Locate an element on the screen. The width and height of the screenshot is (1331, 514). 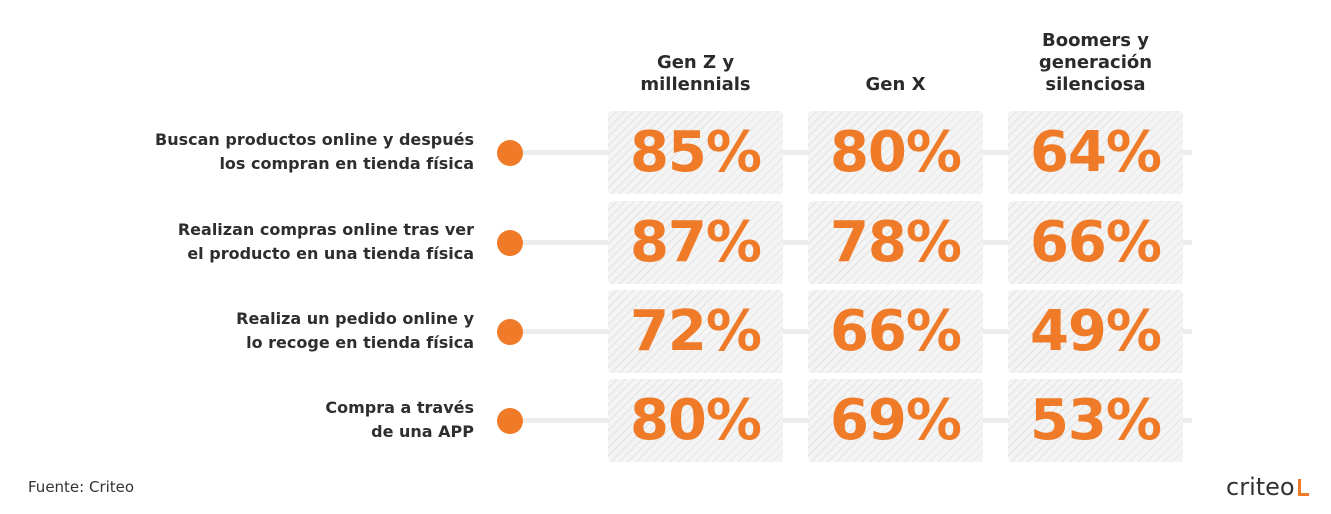
criteo-logo: criteo is located at coordinates (1267, 487).